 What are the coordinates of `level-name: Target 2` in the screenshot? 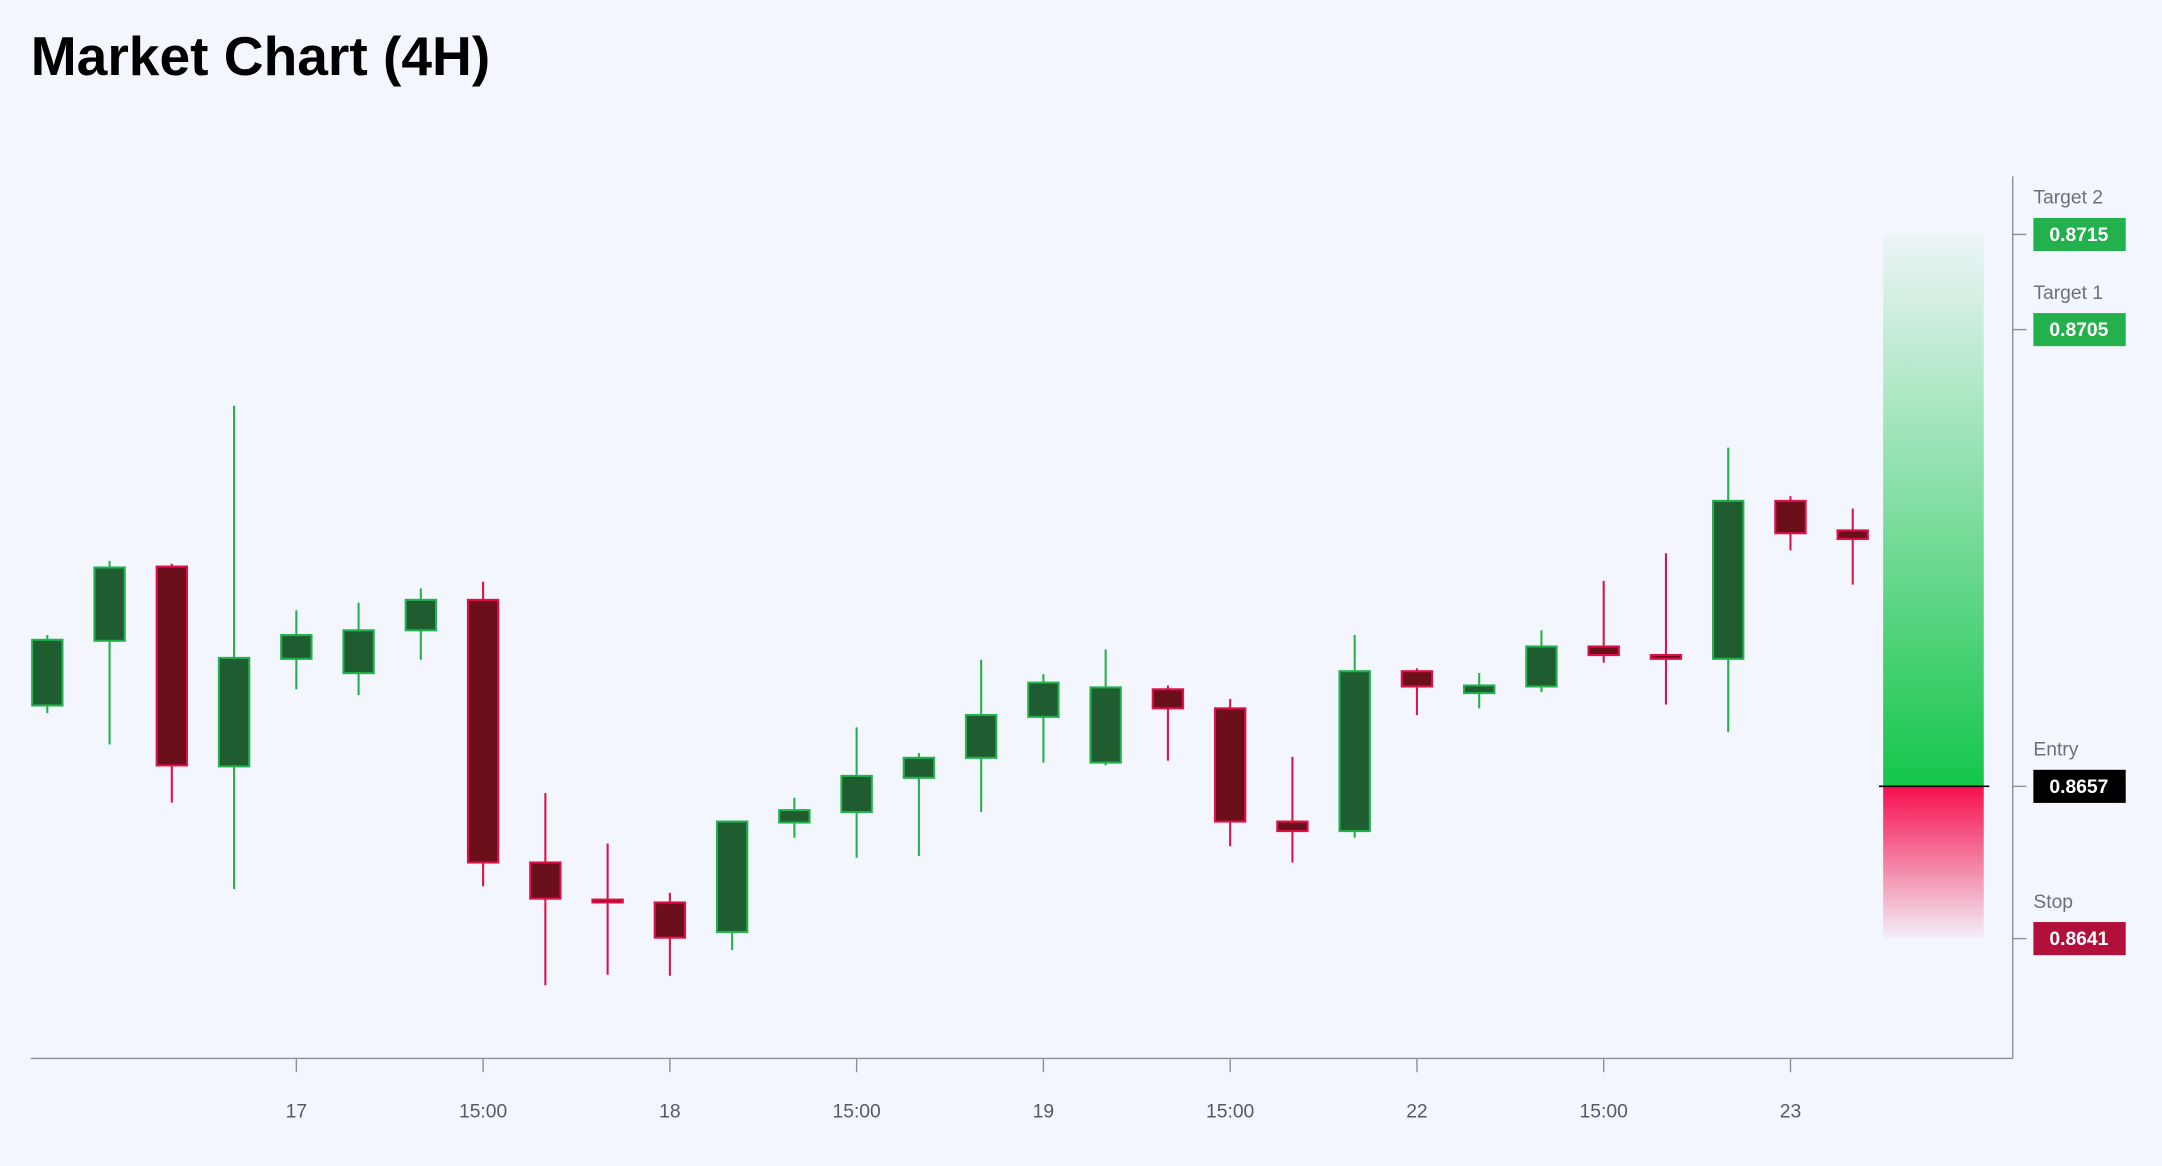 It's located at (2068, 198).